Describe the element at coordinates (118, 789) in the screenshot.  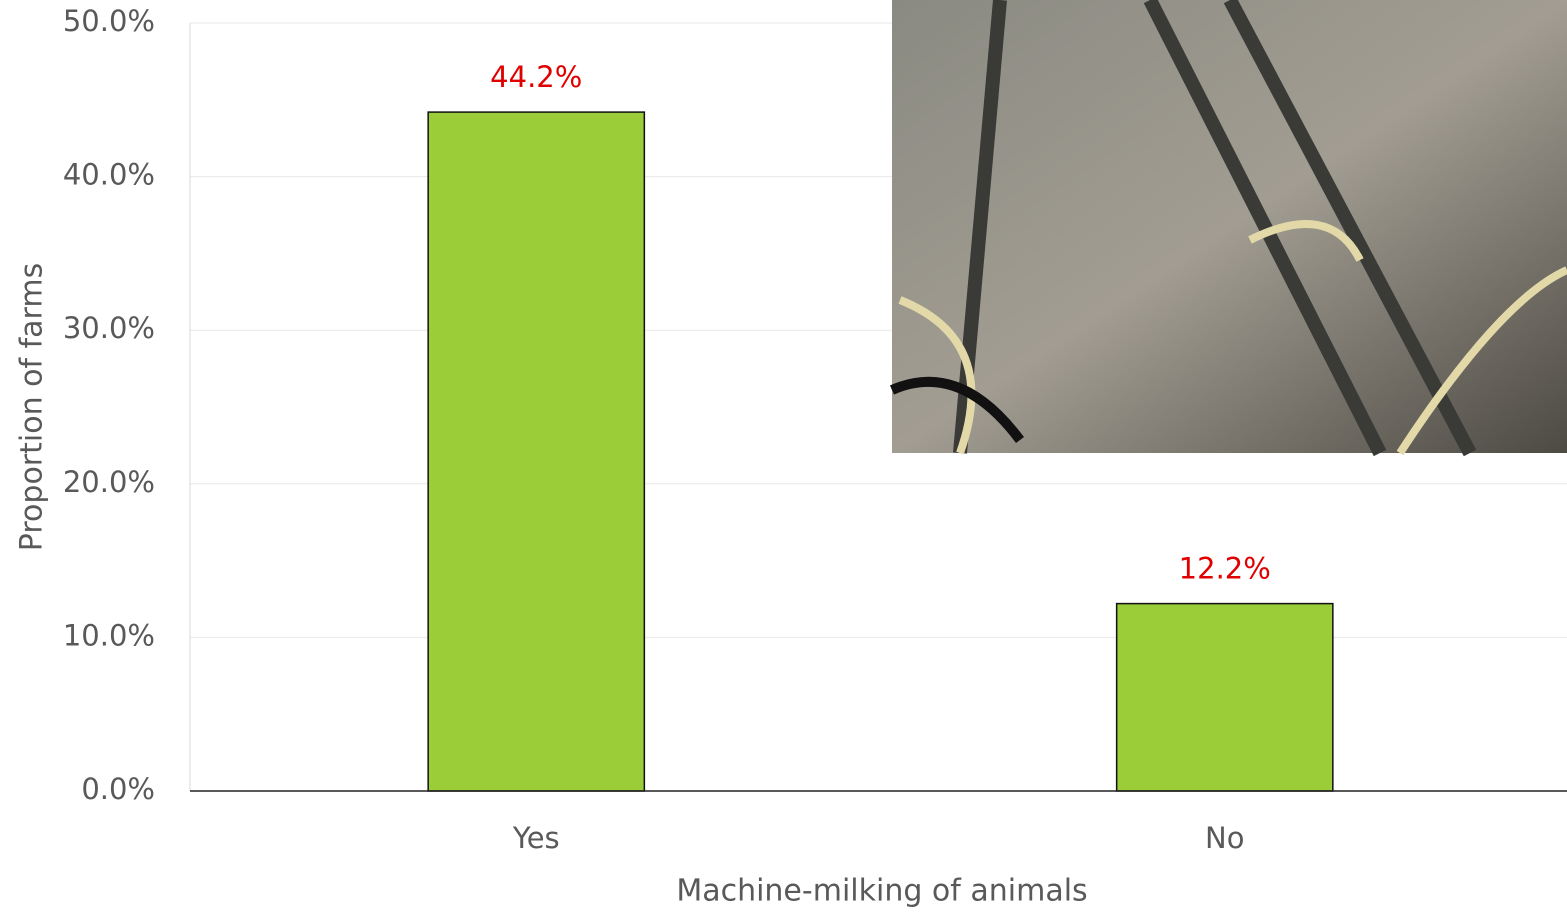
I see `y-tick-label: 0.0%` at that location.